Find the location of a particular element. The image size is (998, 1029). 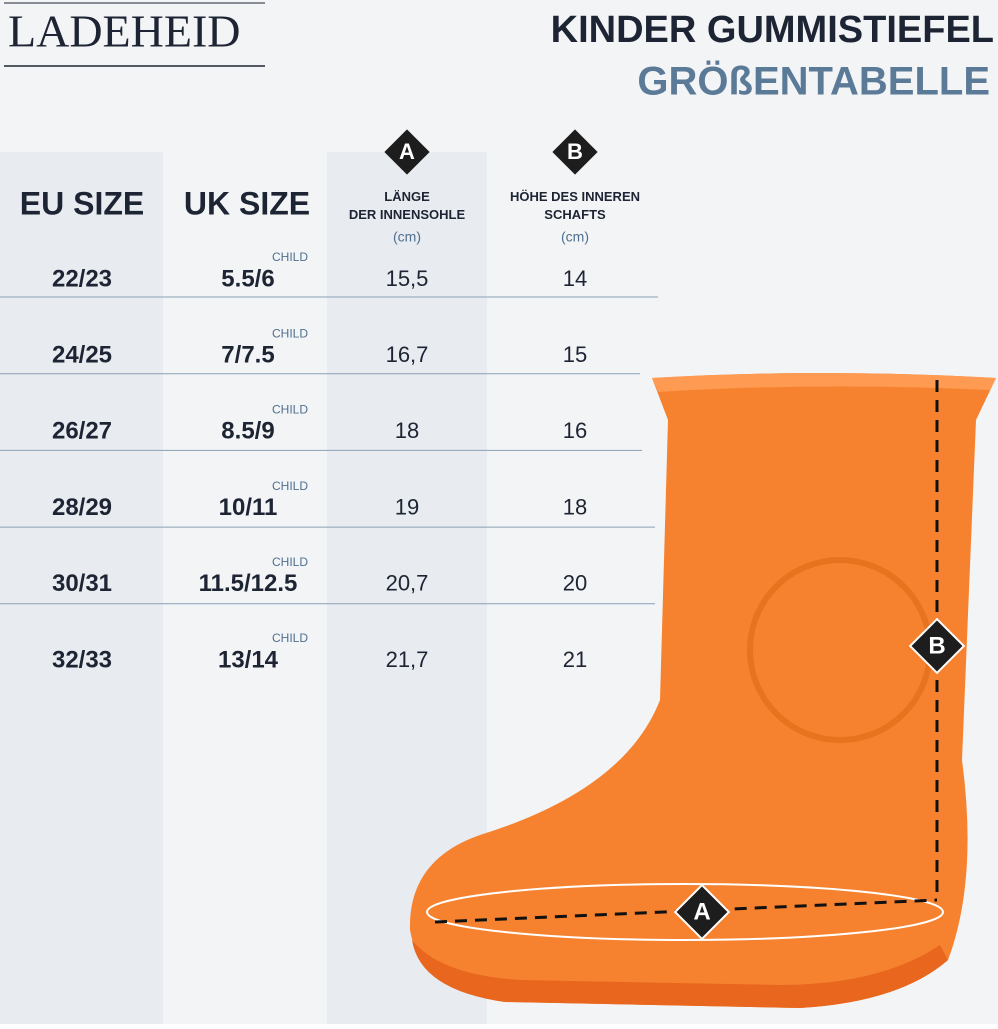

insole-length: 21,7 is located at coordinates (407, 659).